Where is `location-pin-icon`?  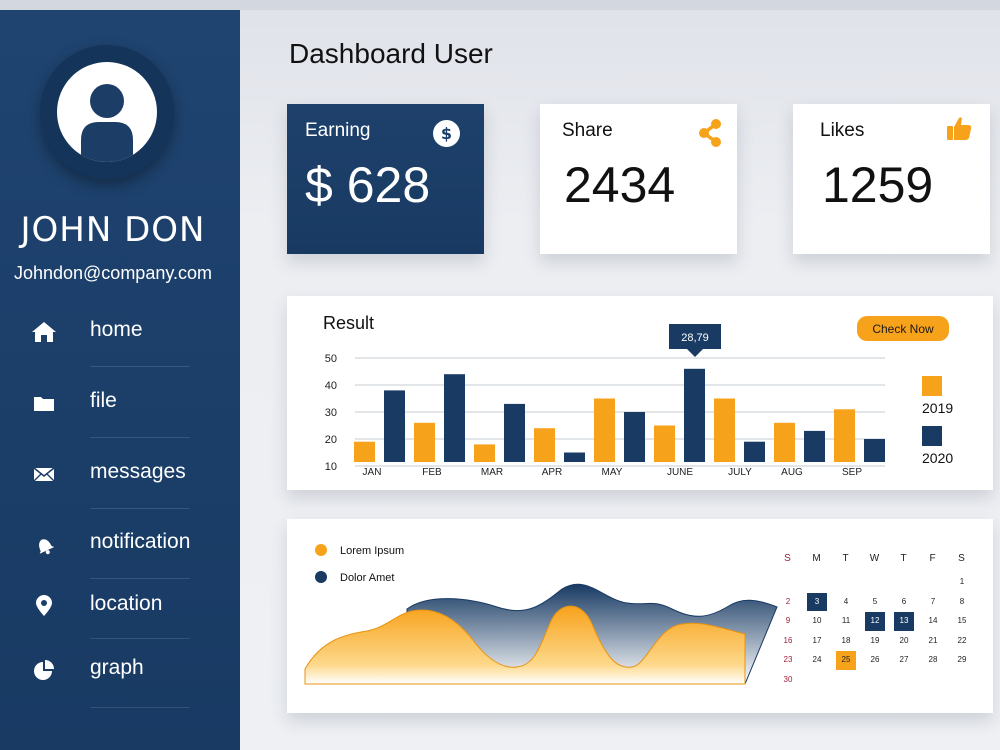 location-pin-icon is located at coordinates (44, 605).